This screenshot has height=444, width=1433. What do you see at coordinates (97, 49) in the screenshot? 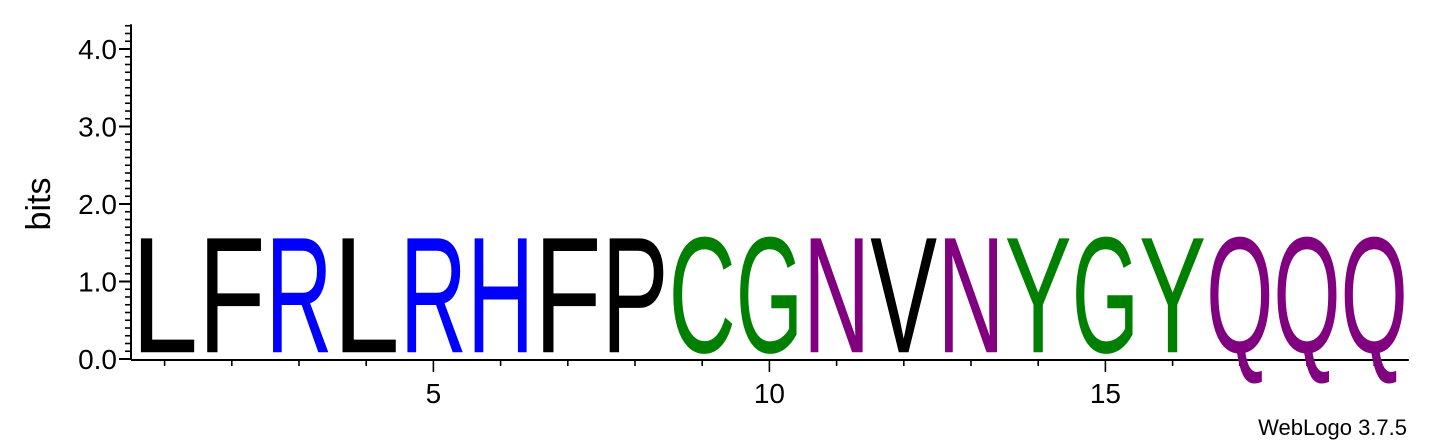
I see `y-tick-label: 4.0` at bounding box center [97, 49].